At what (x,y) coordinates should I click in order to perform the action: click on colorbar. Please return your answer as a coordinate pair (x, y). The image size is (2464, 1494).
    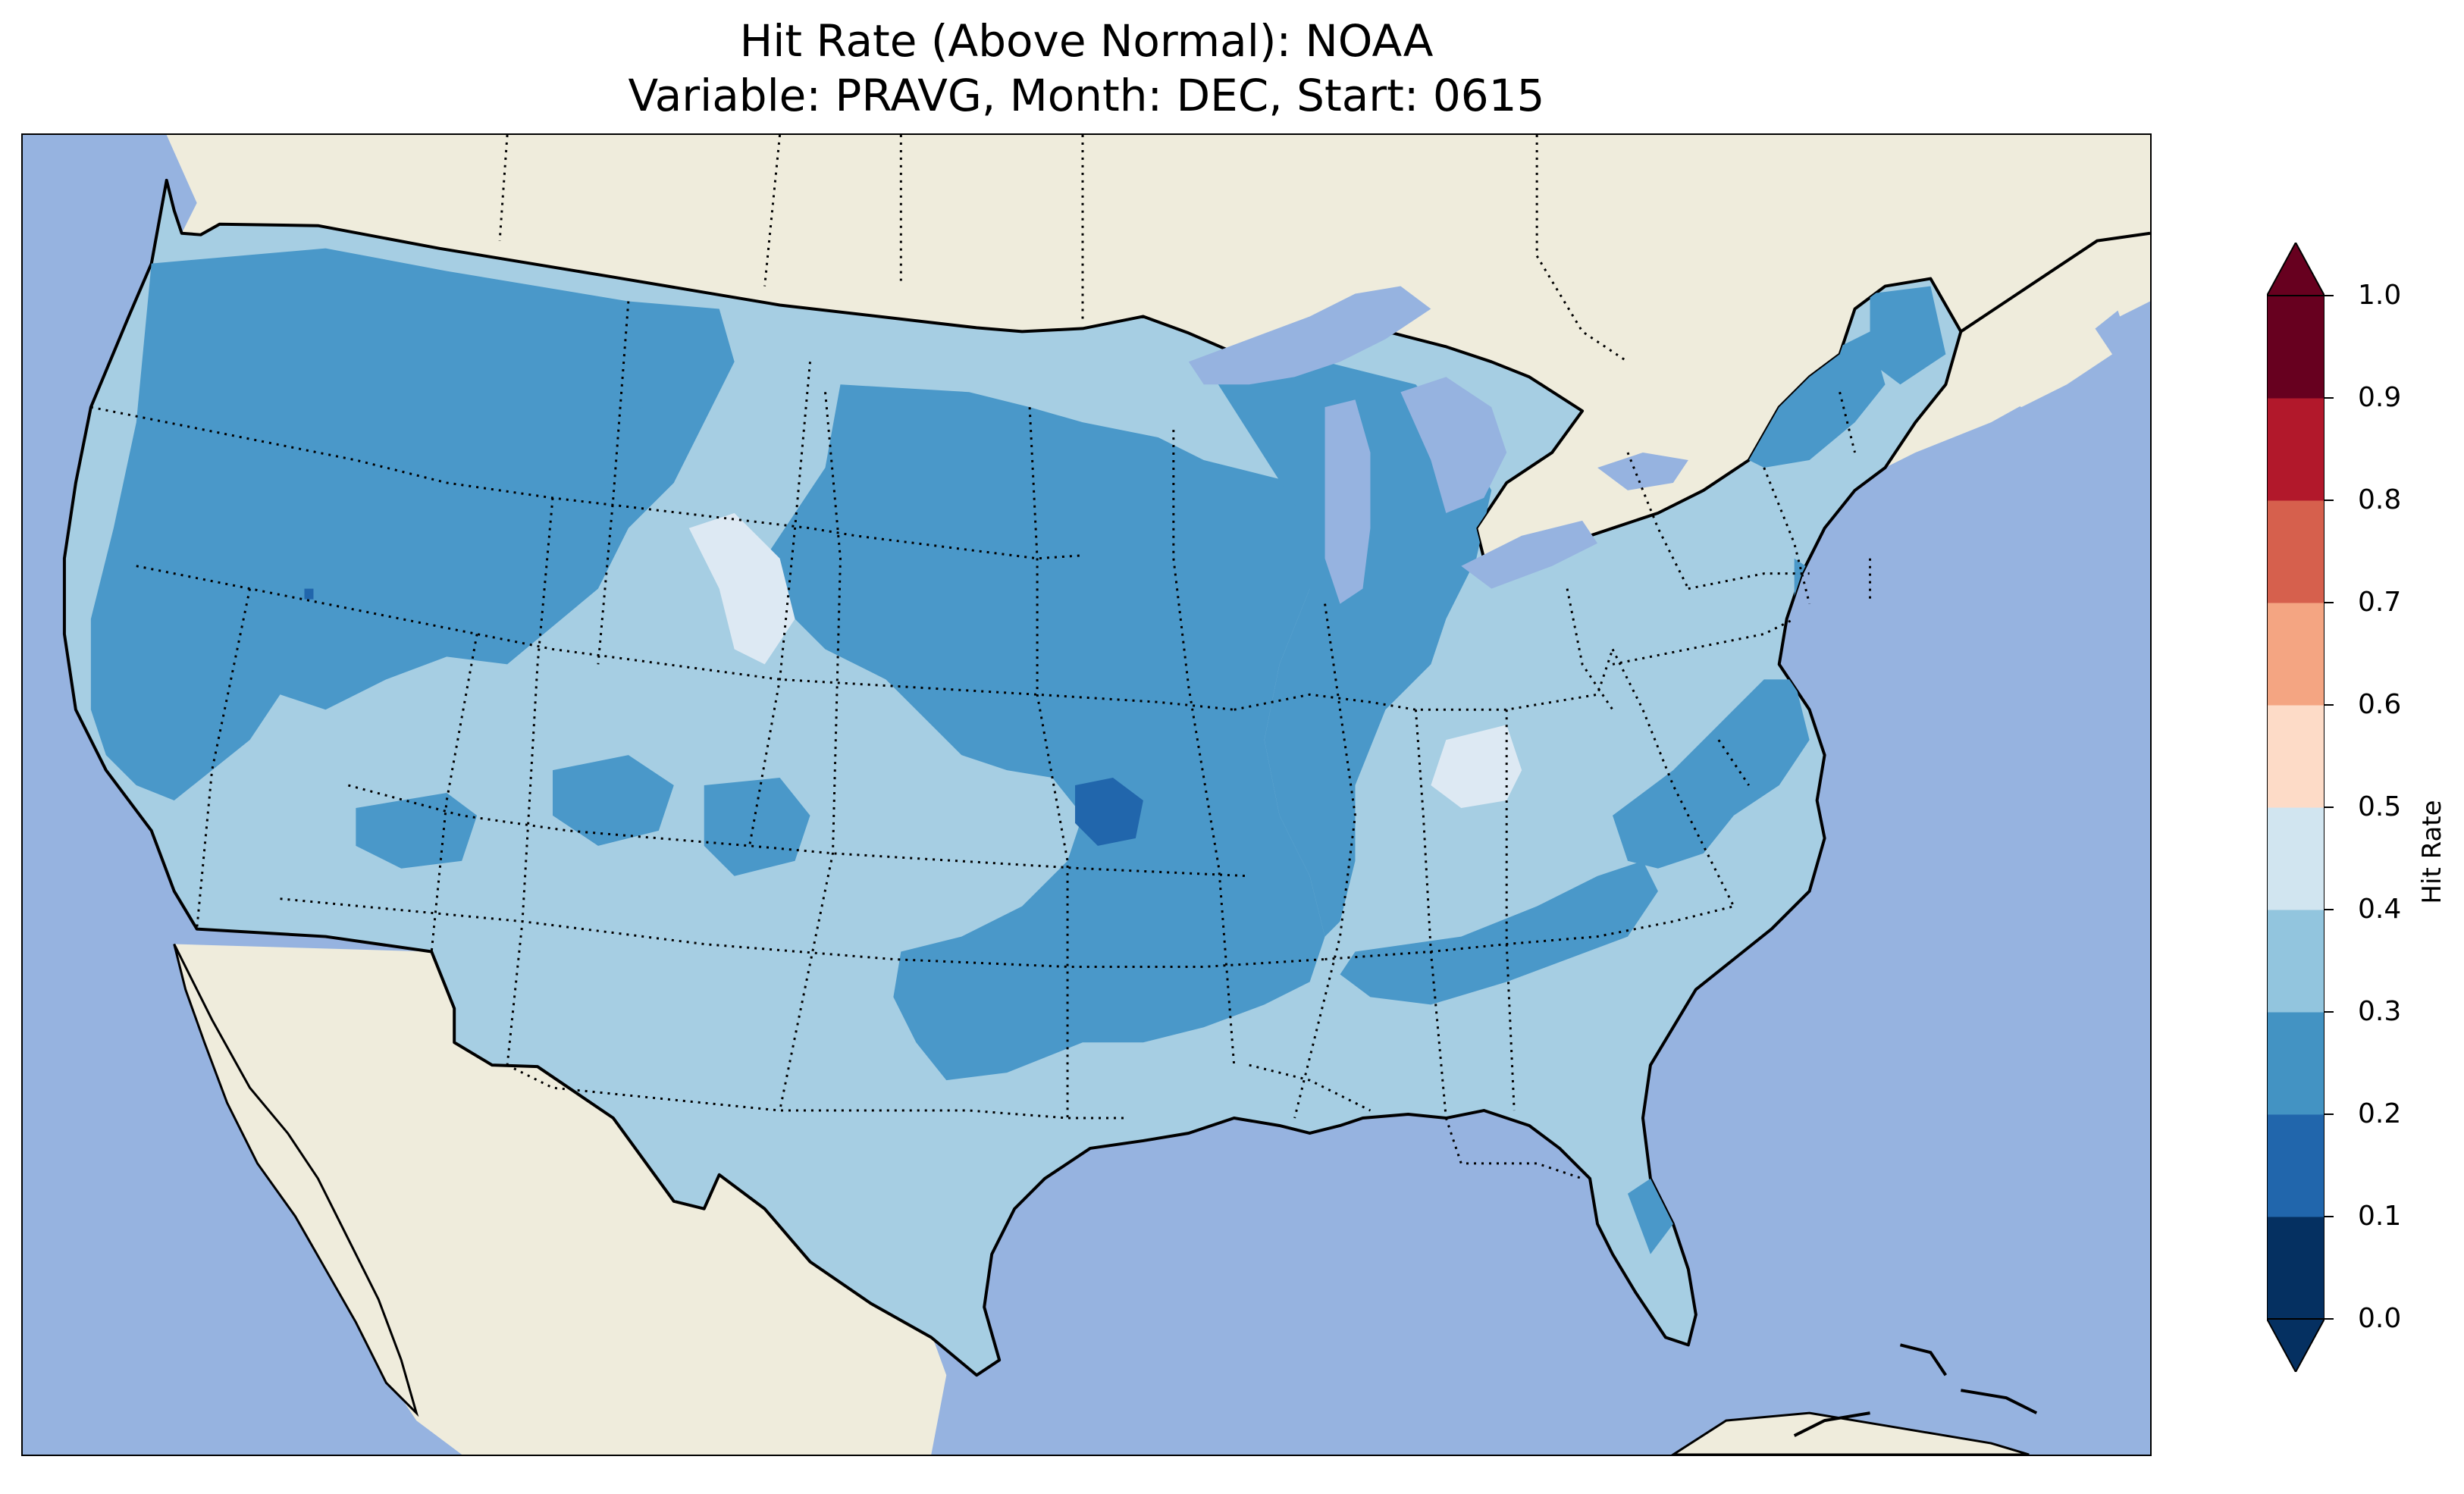
    Looking at the image, I should click on (2295, 807).